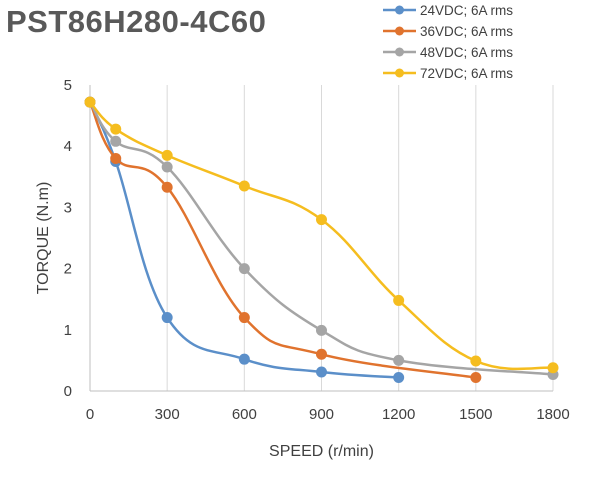 This screenshot has width=596, height=479. Describe the element at coordinates (244, 414) in the screenshot. I see `x-tick-label: 600` at that location.